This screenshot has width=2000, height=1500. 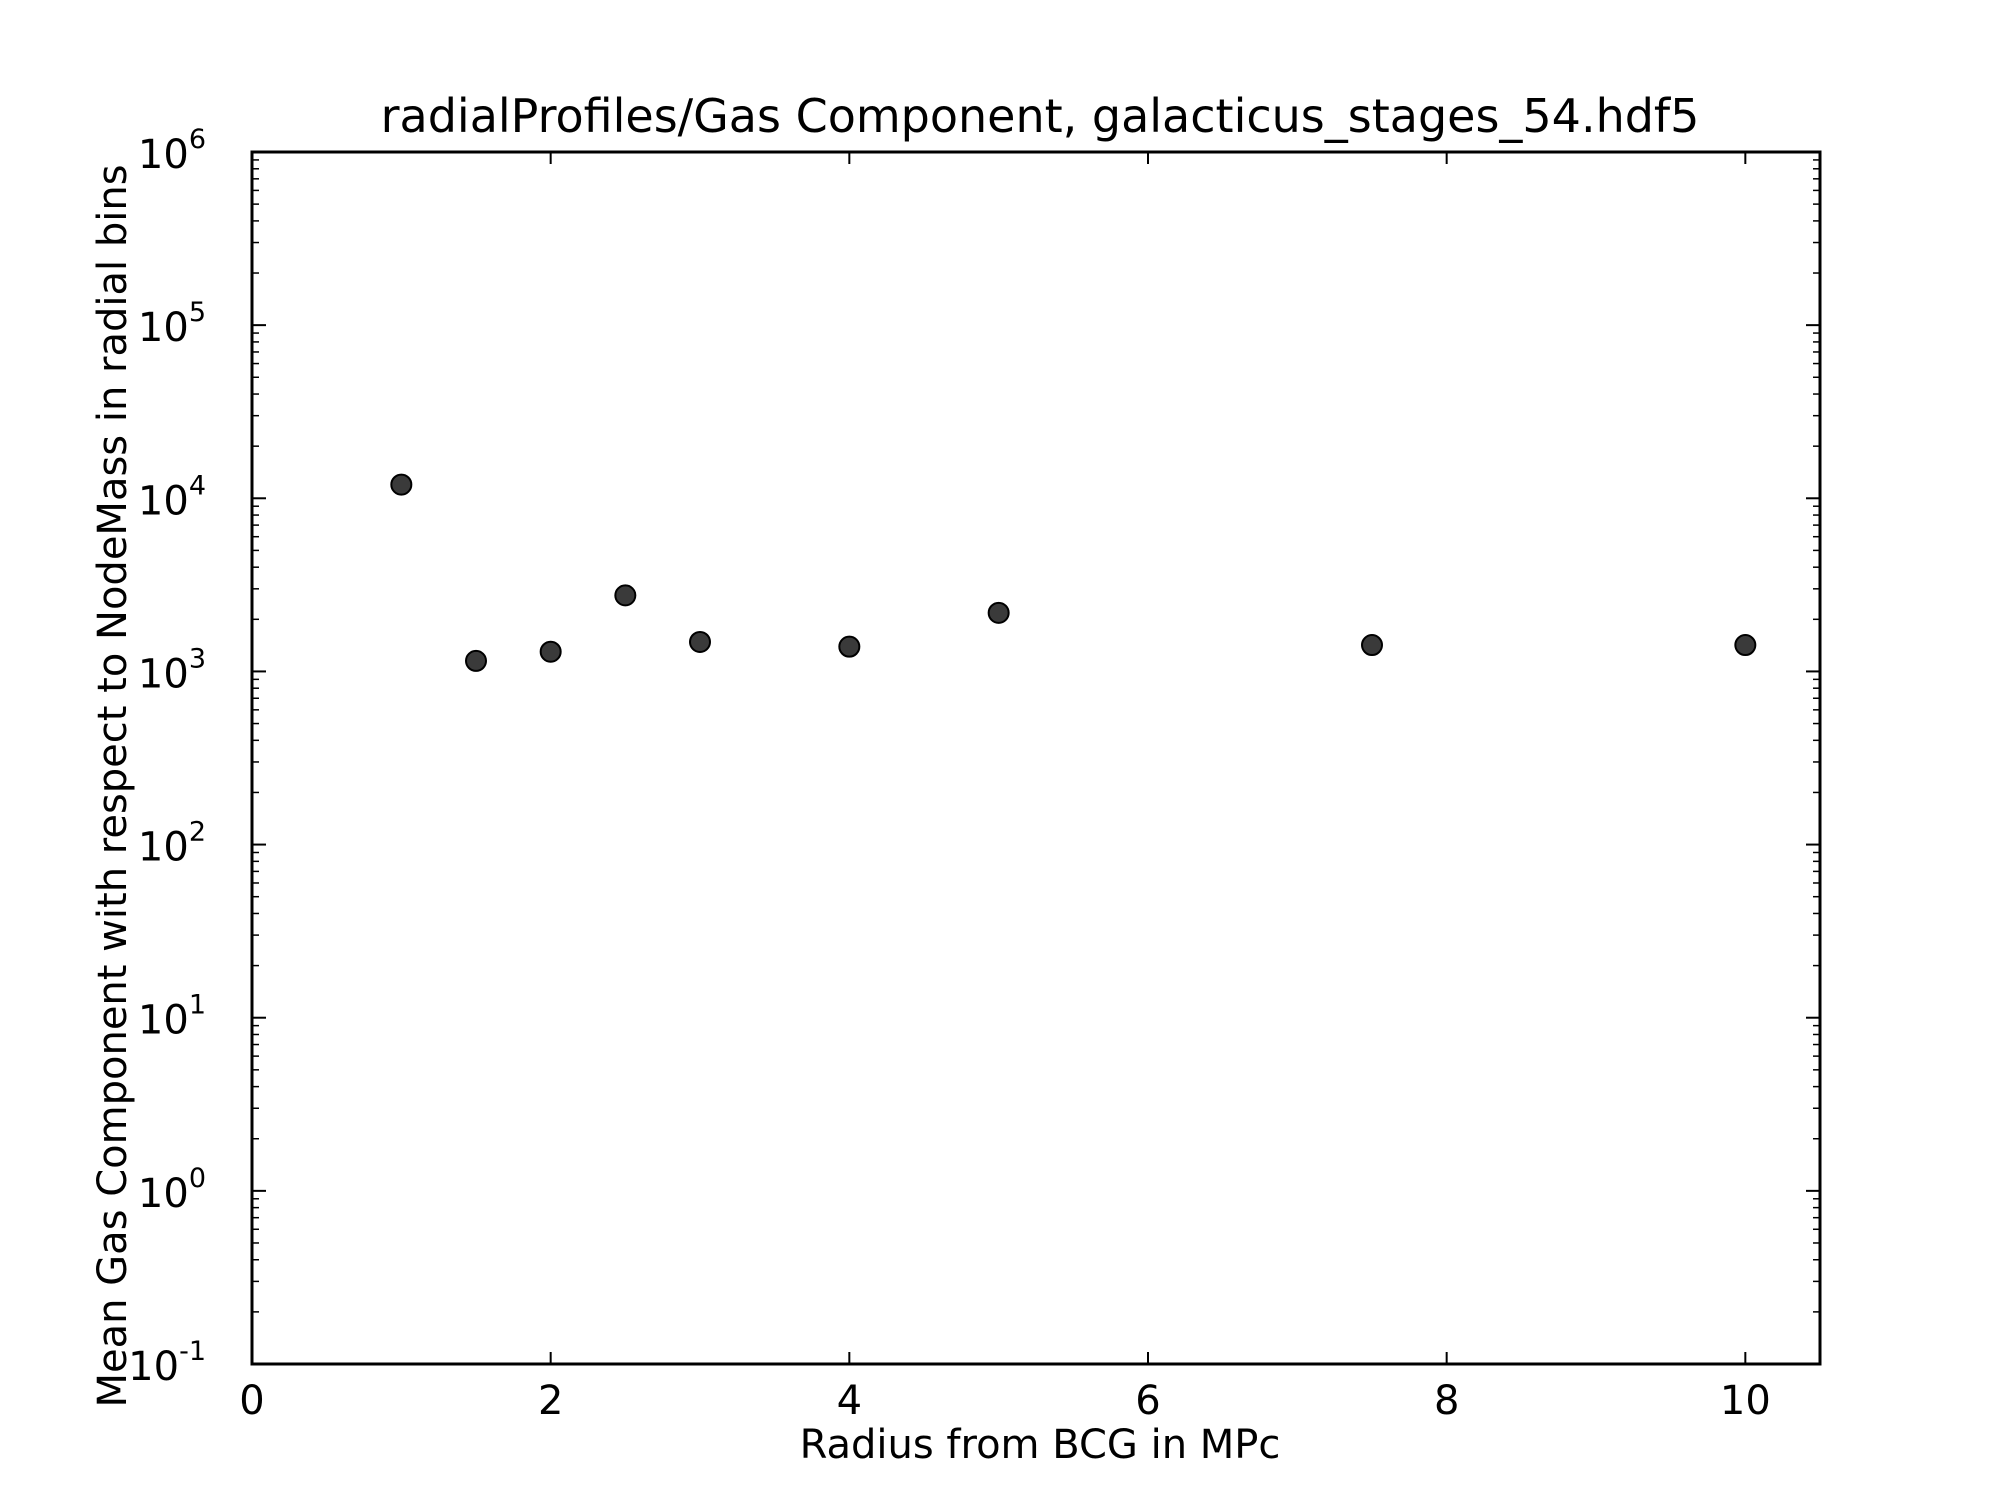 What do you see at coordinates (172, 844) in the screenshot?
I see `y-tick-label: 10²` at bounding box center [172, 844].